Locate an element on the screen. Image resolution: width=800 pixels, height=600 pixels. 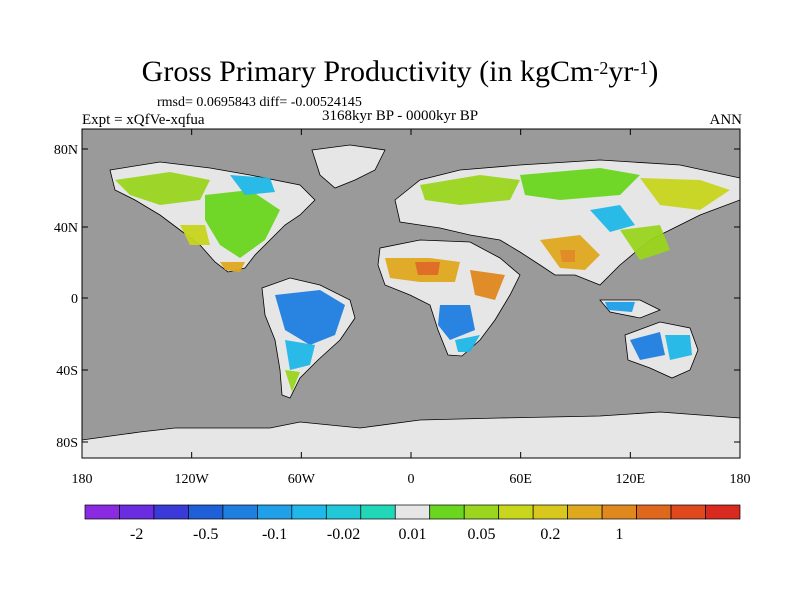
colorbar-label: -0.5 is located at coordinates (205, 534).